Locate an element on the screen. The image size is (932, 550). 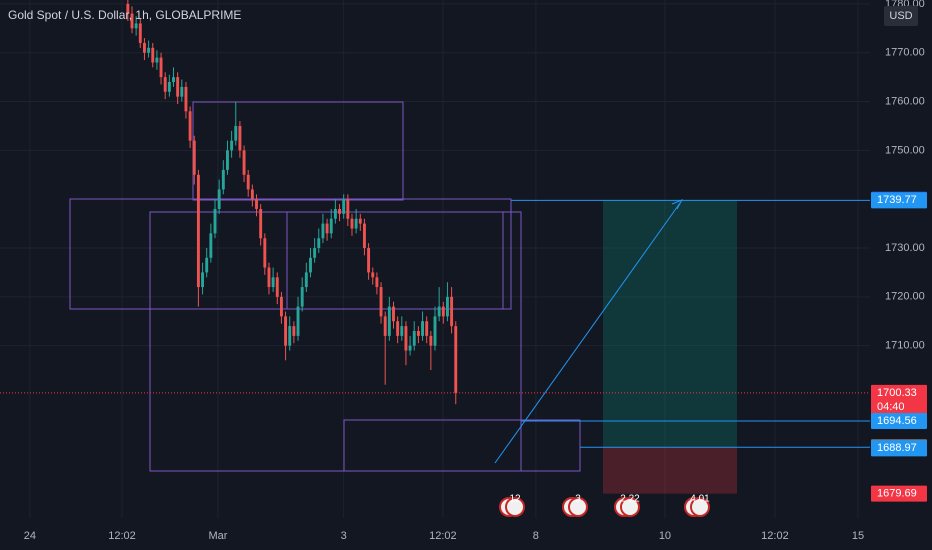
chart-title: Gold Spot / U.S. Dollar, 1h, GLOBALPRIME is located at coordinates (124, 15).